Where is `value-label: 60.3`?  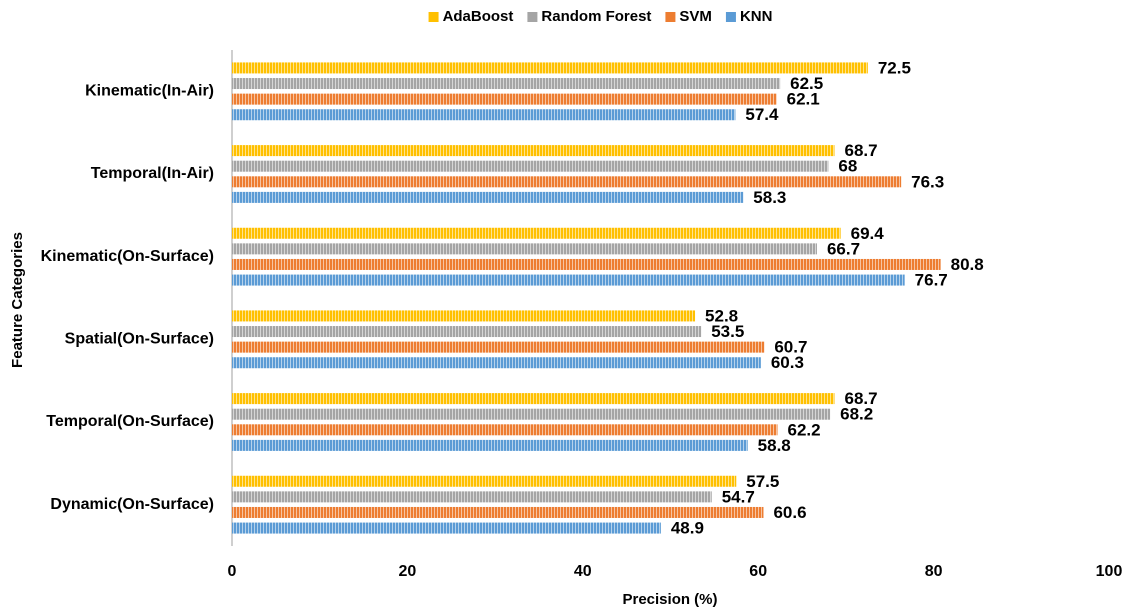 value-label: 60.3 is located at coordinates (787, 362).